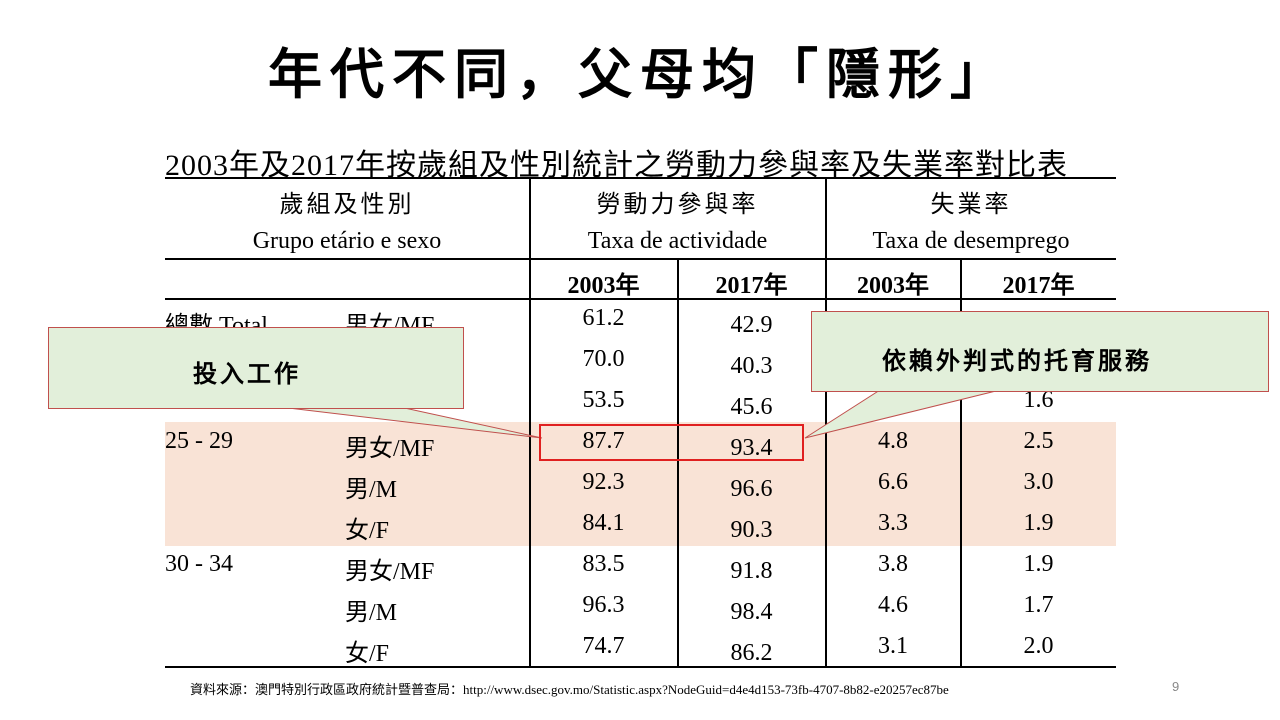 This screenshot has width=1280, height=720. What do you see at coordinates (893, 564) in the screenshot?
I see `cell-unemployment-2003: 3.8` at bounding box center [893, 564].